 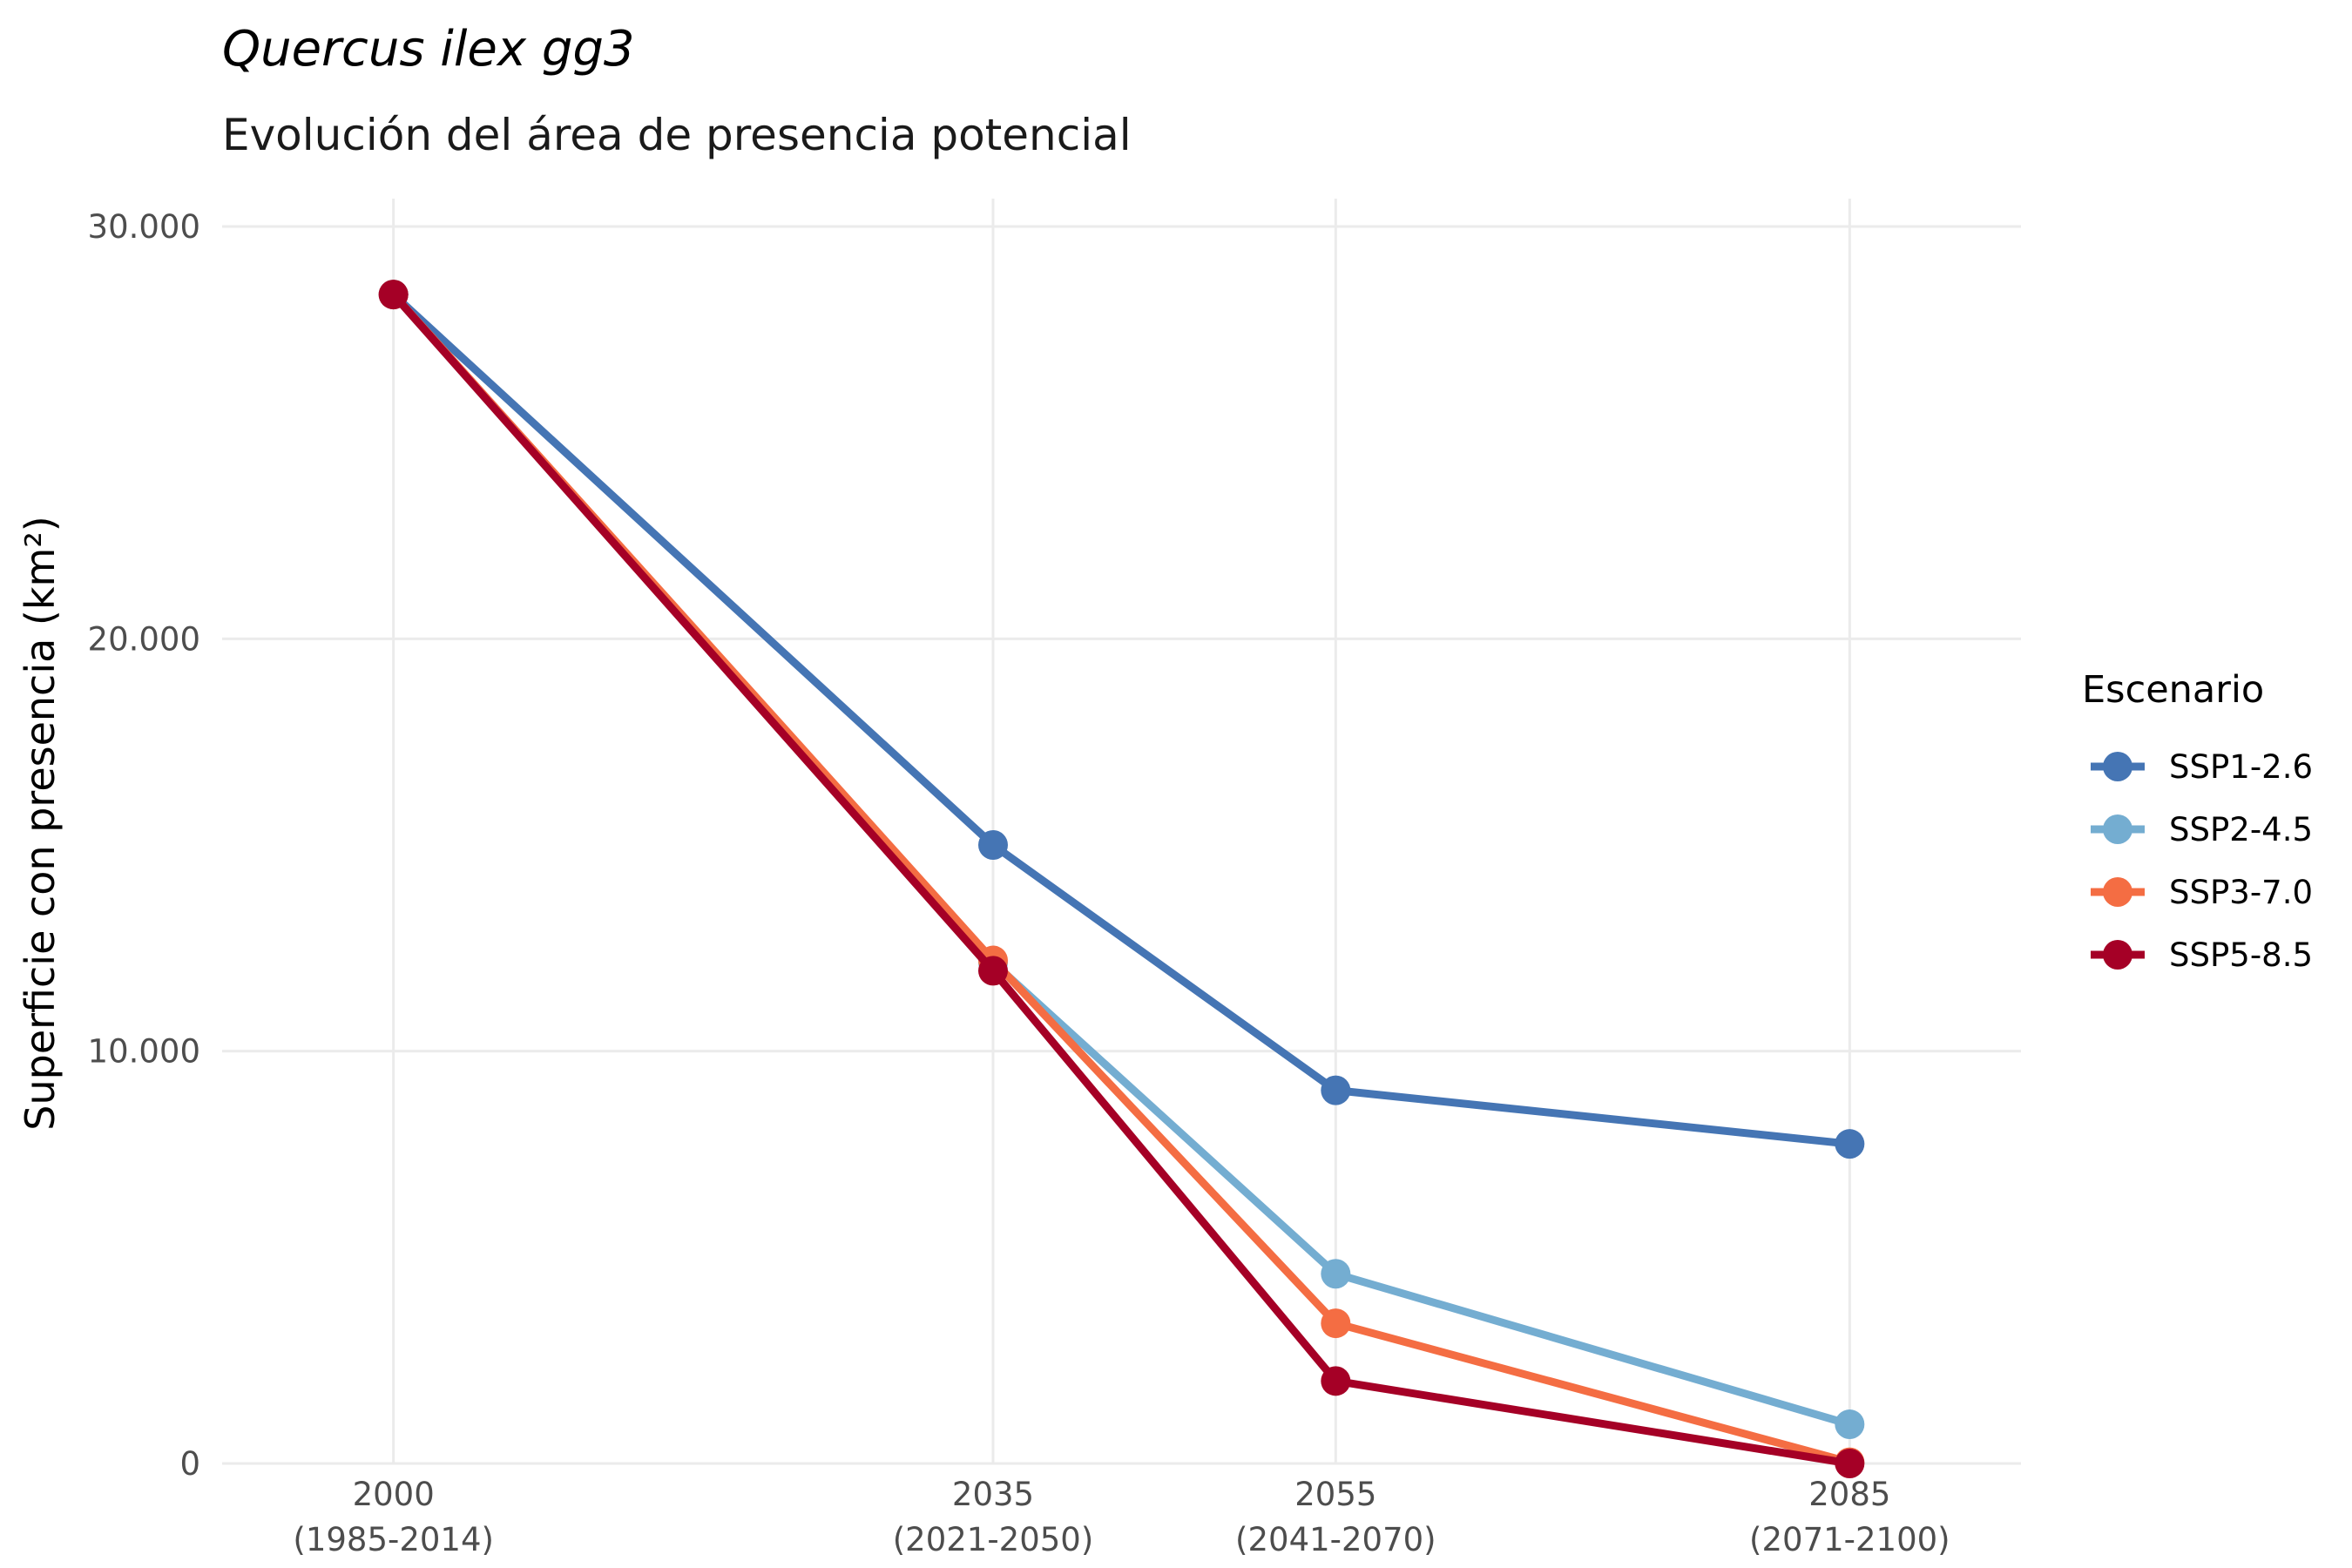 I want to click on x-tick-label-year: 2055, so click(x=1335, y=1494).